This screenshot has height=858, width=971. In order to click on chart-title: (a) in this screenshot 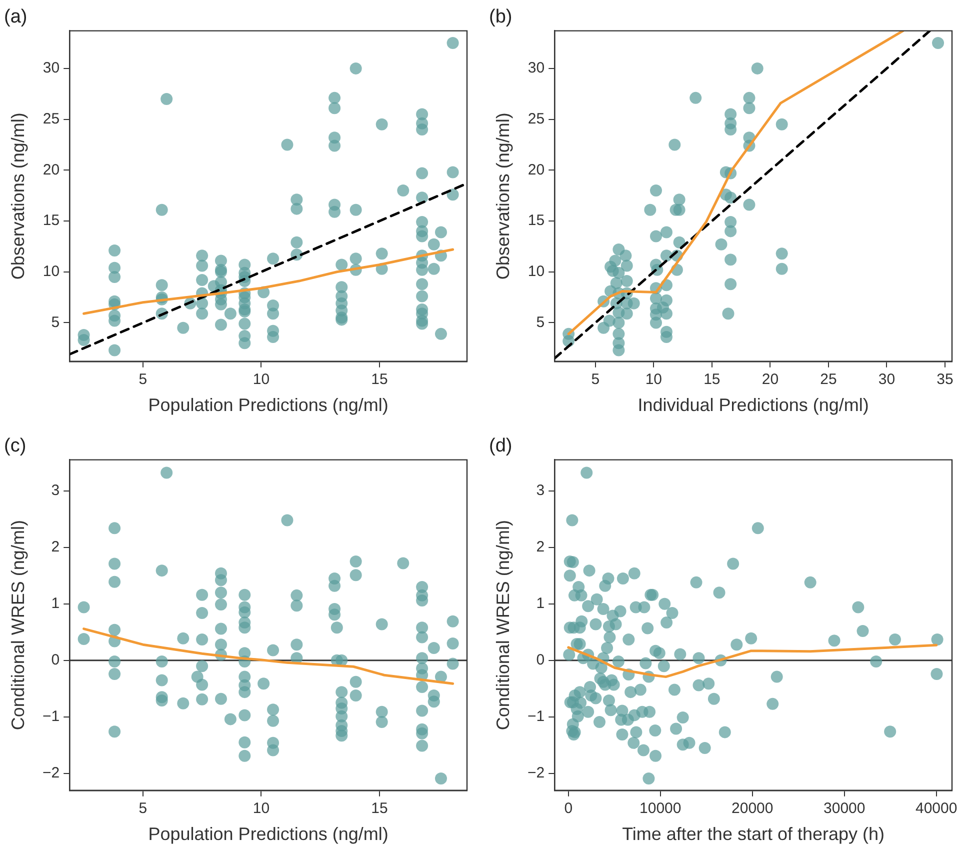, I will do `click(16, 17)`.